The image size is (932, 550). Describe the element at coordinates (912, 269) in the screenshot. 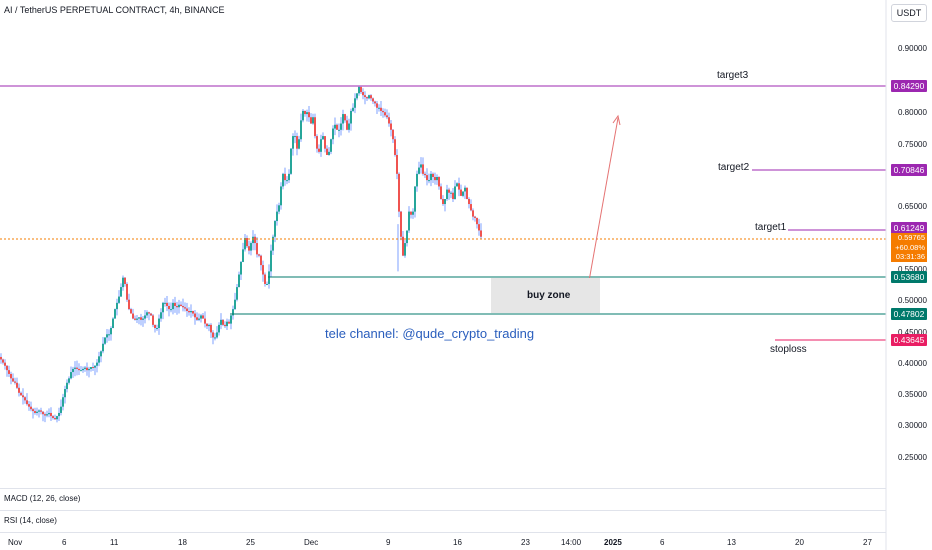

I see `price-tick: 0.55000` at that location.